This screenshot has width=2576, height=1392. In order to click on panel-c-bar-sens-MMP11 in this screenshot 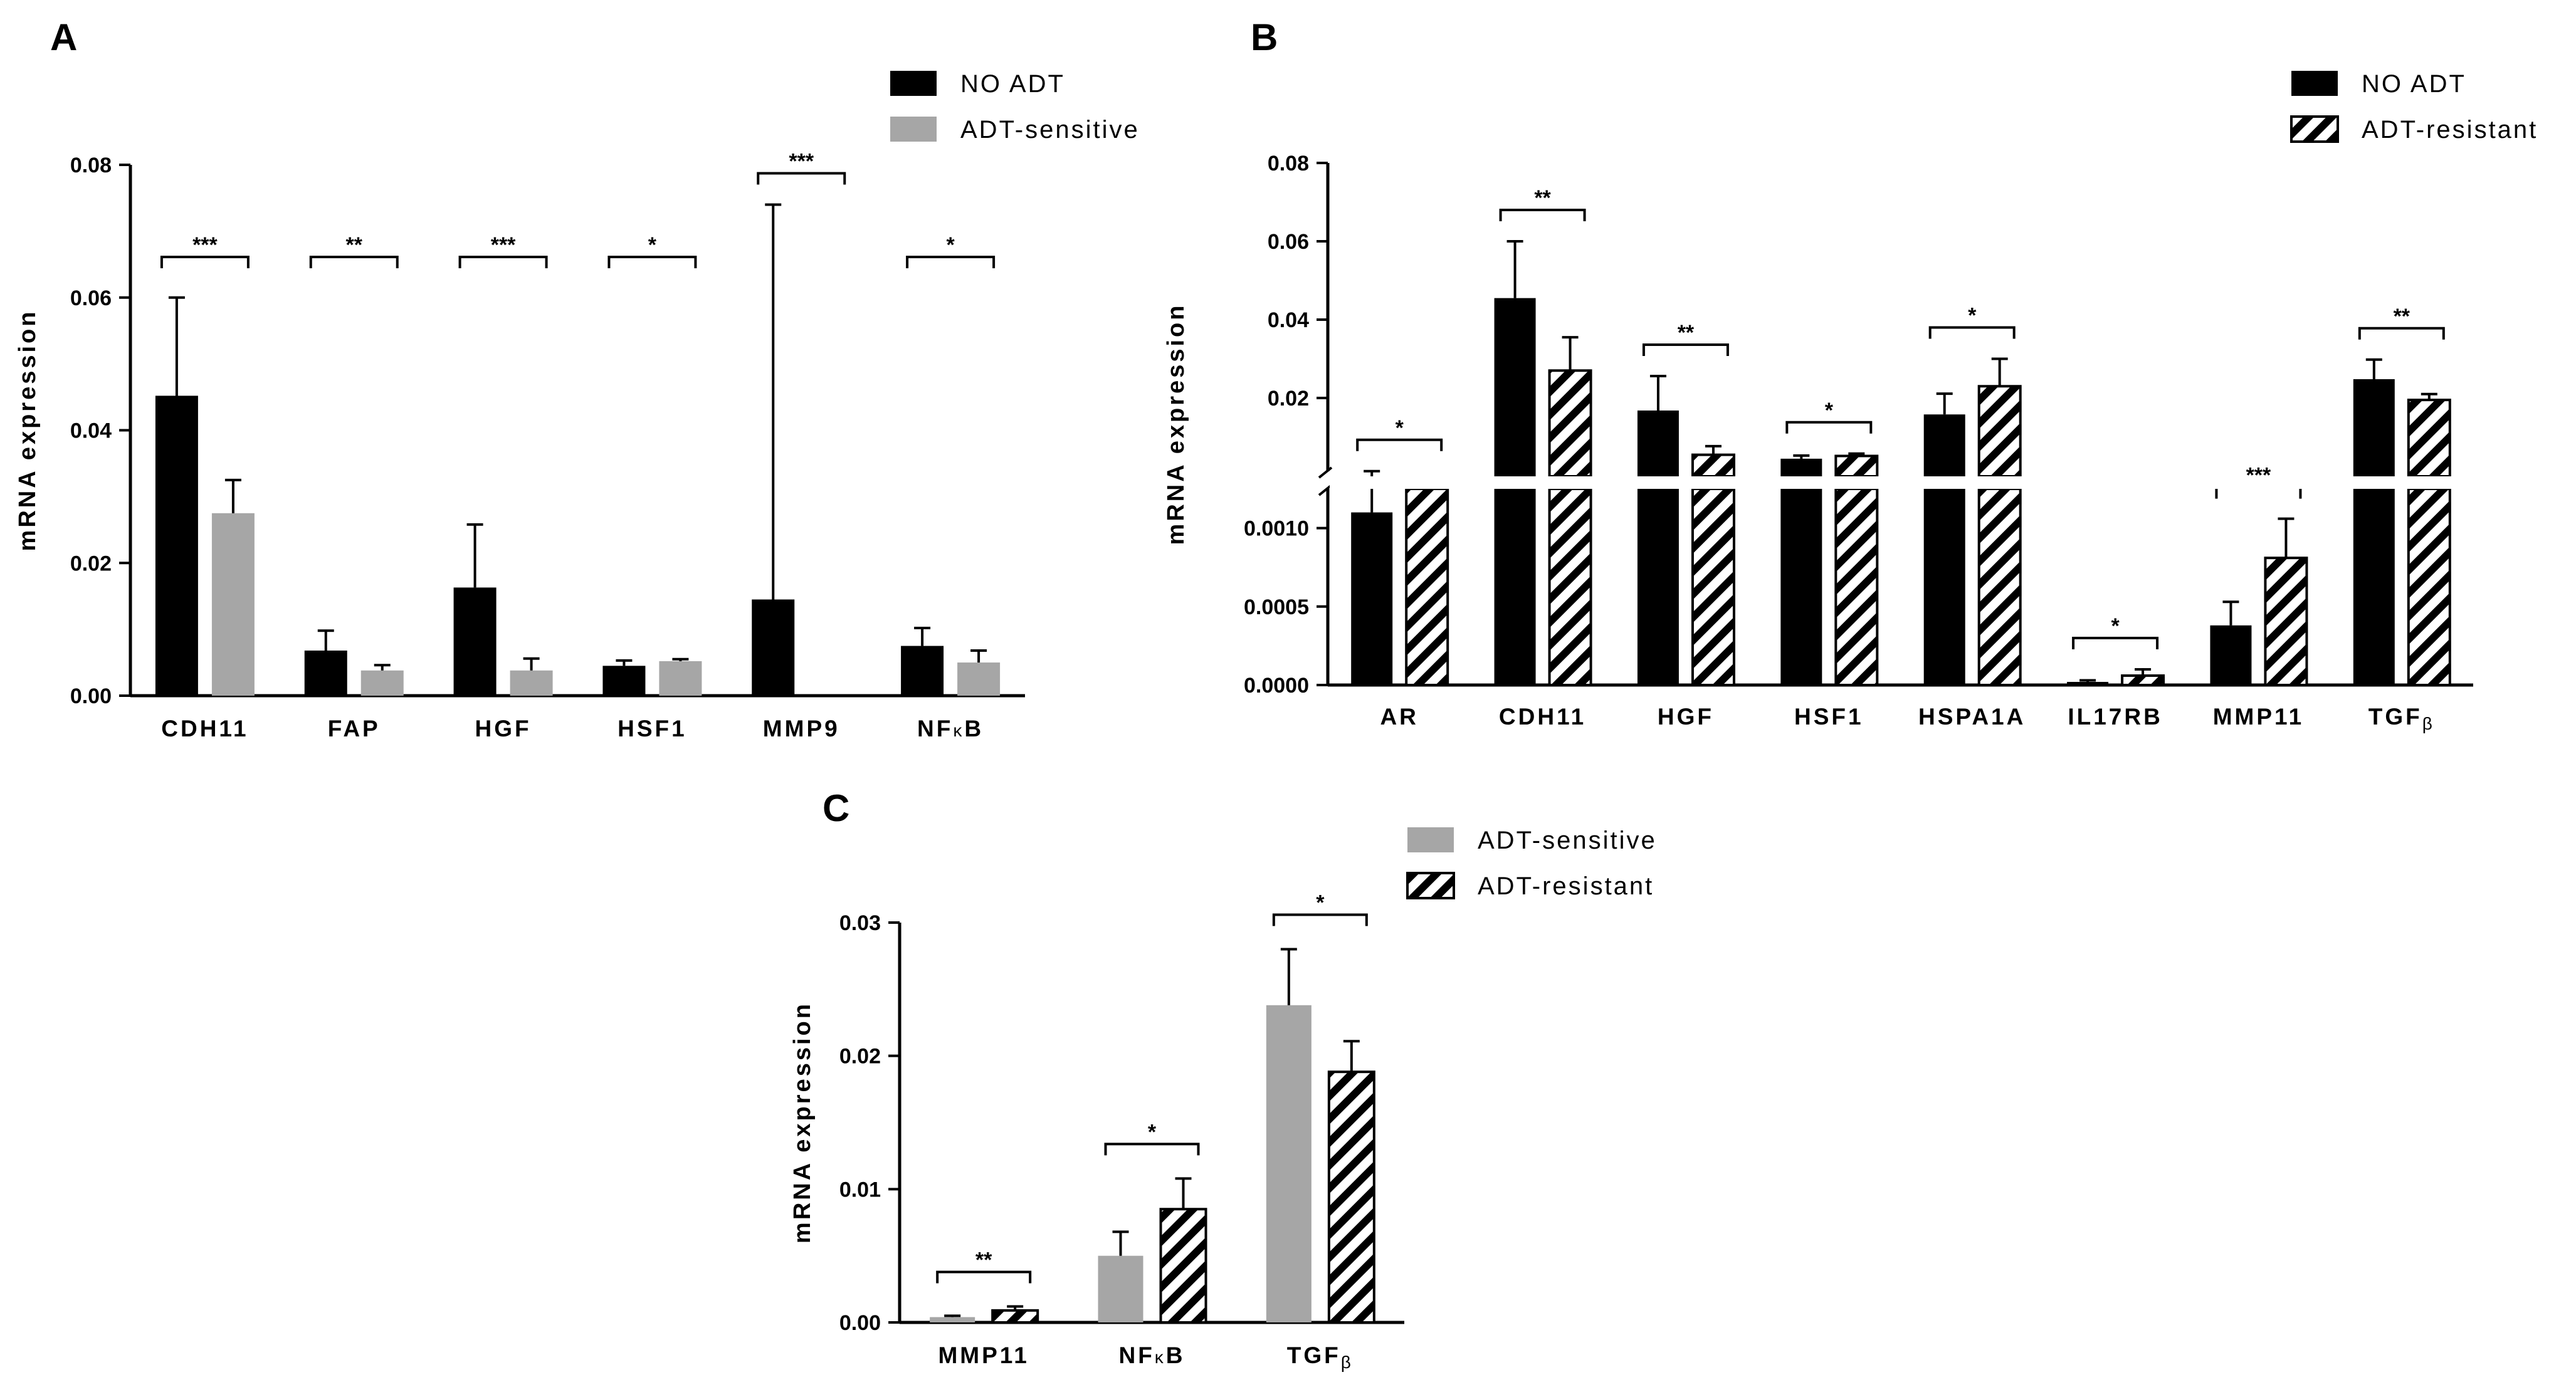, I will do `click(952, 1319)`.